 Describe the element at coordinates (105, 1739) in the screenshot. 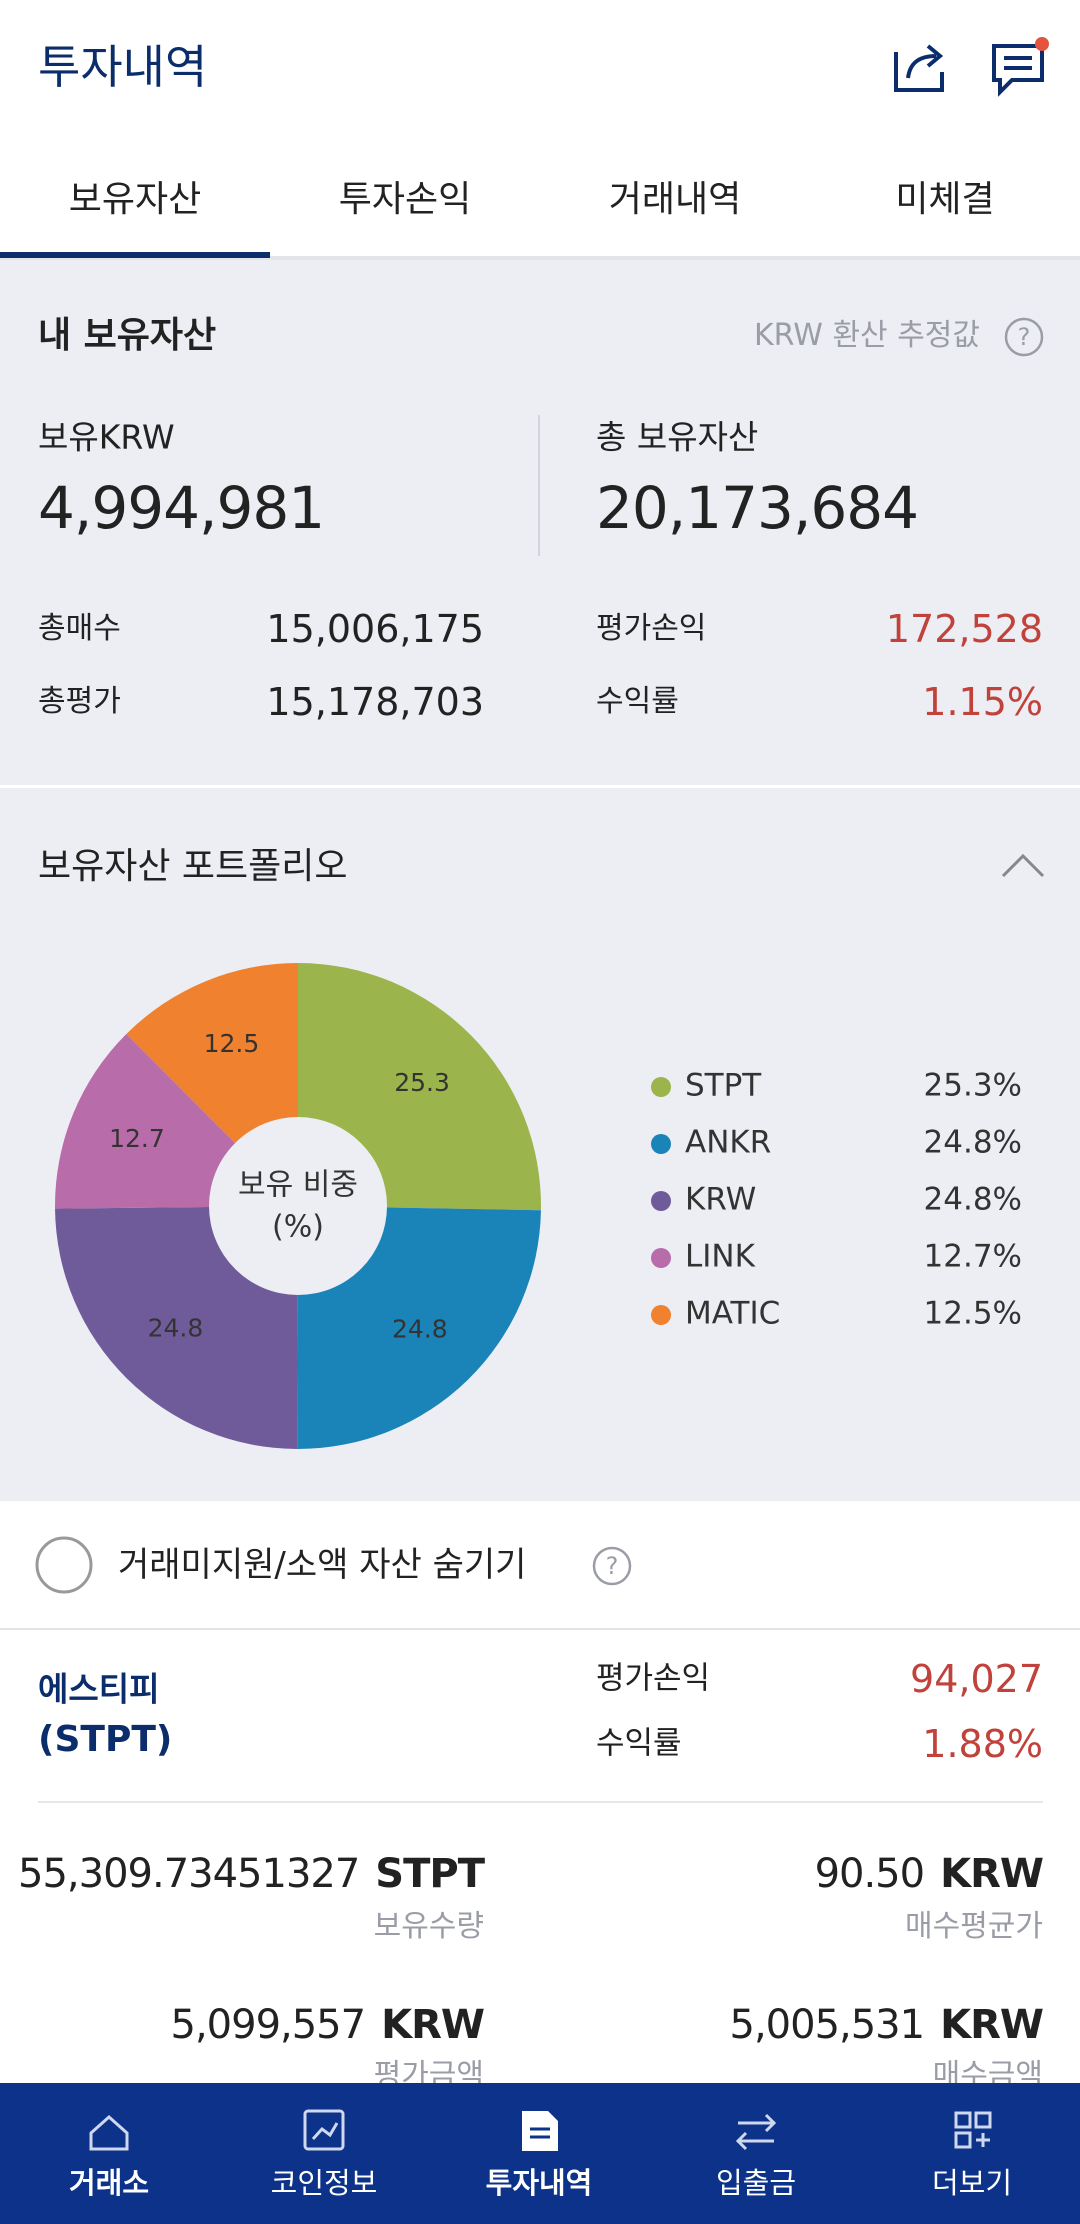

I see `coin-symbol: (STPT)` at that location.